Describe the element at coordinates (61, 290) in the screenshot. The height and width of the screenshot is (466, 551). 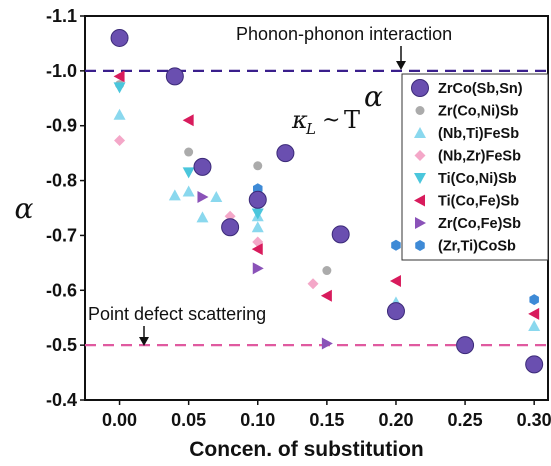
I see `y-tick-label: -0.6` at that location.